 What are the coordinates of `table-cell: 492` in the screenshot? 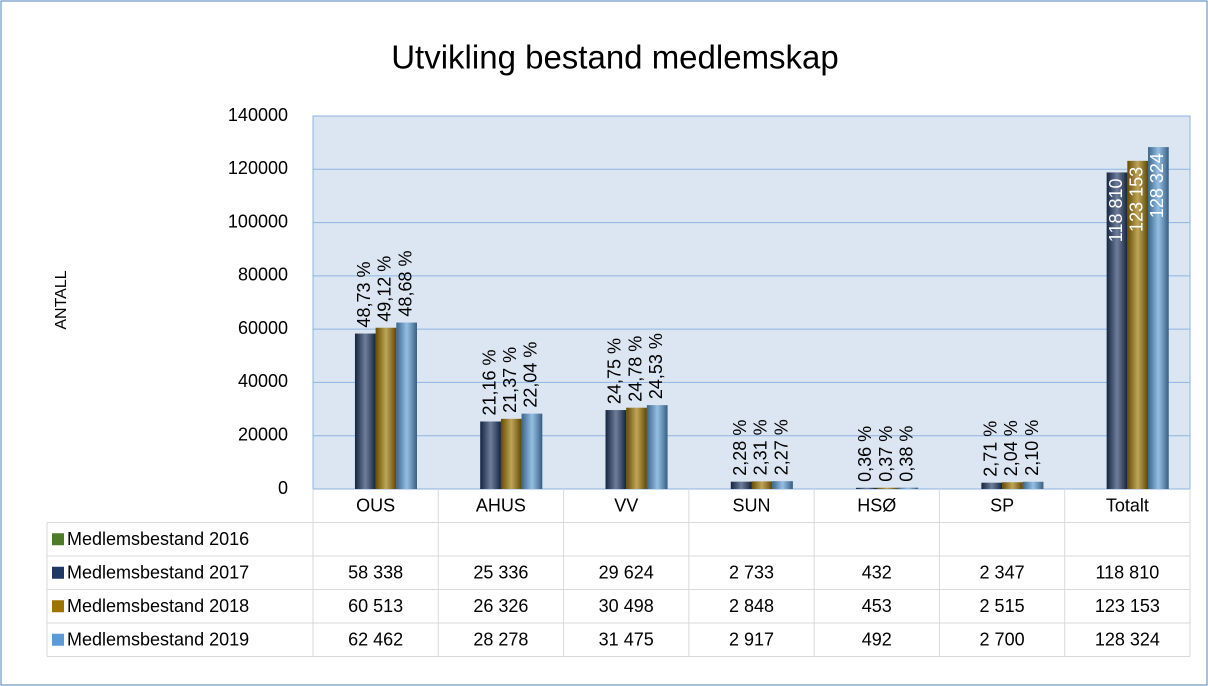 It's located at (877, 640).